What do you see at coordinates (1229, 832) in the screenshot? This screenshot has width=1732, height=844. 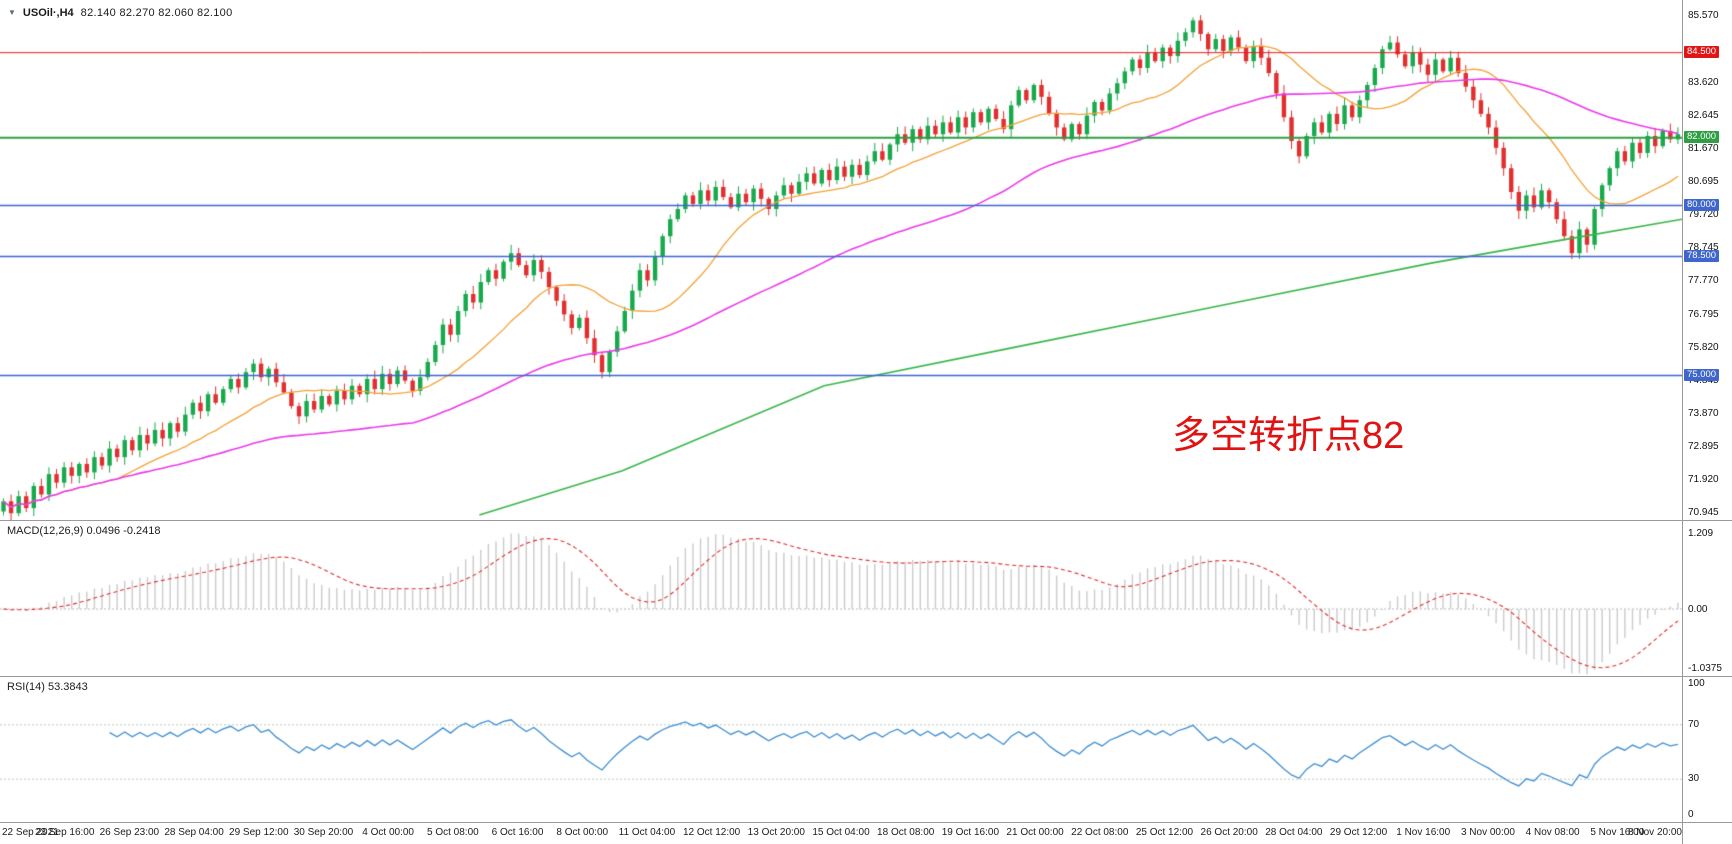 I see `time-tick-label: 26 Oct 20:00` at bounding box center [1229, 832].